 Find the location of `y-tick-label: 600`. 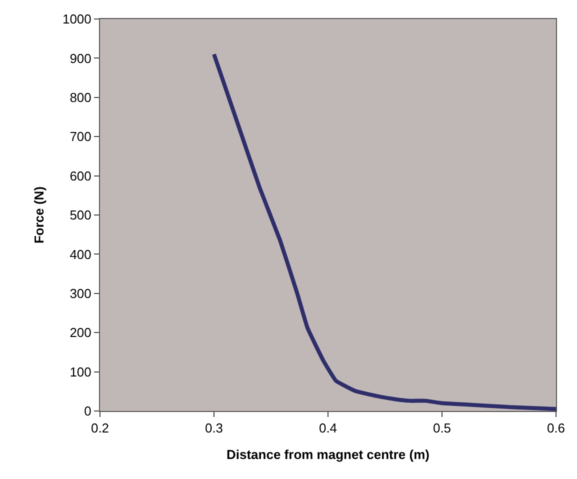

y-tick-label: 600 is located at coordinates (81, 176).